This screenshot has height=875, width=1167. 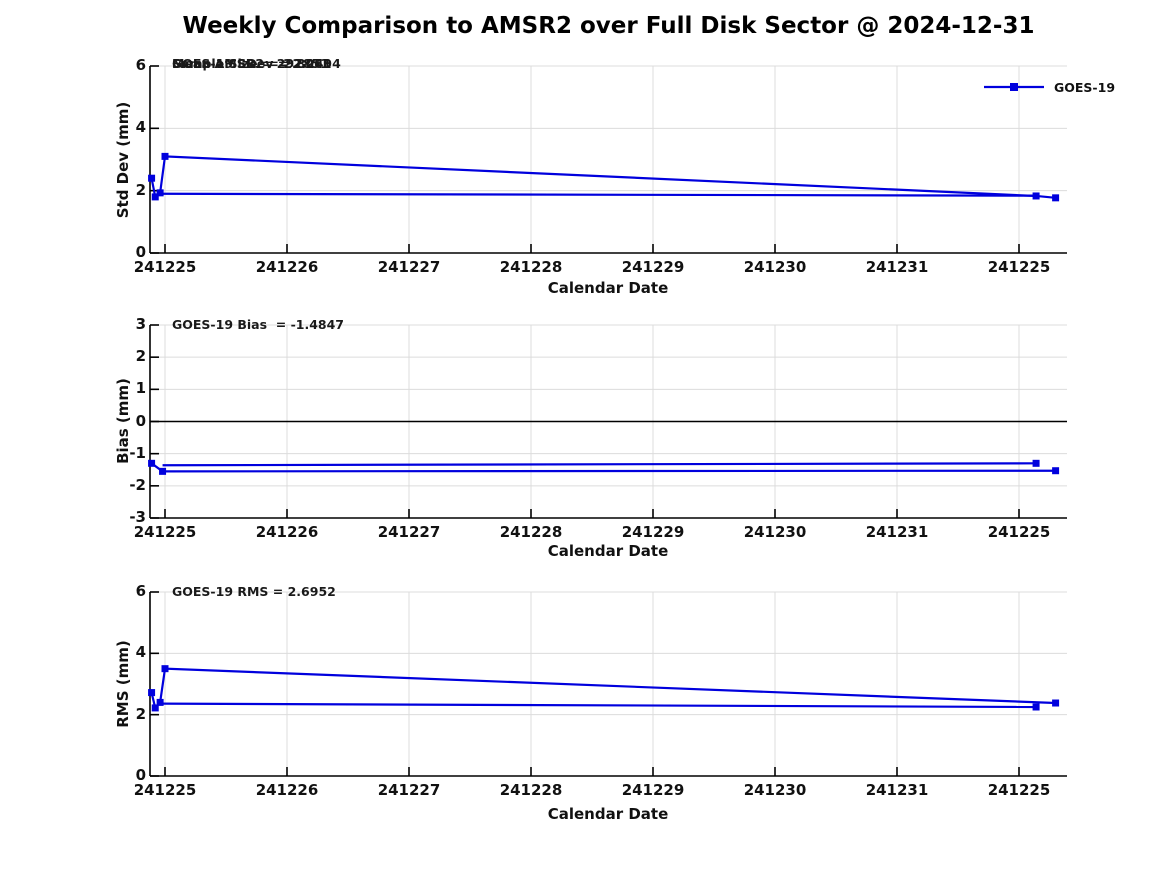 What do you see at coordinates (140, 189) in the screenshot?
I see `stddev-y-tick-label: 2` at bounding box center [140, 189].